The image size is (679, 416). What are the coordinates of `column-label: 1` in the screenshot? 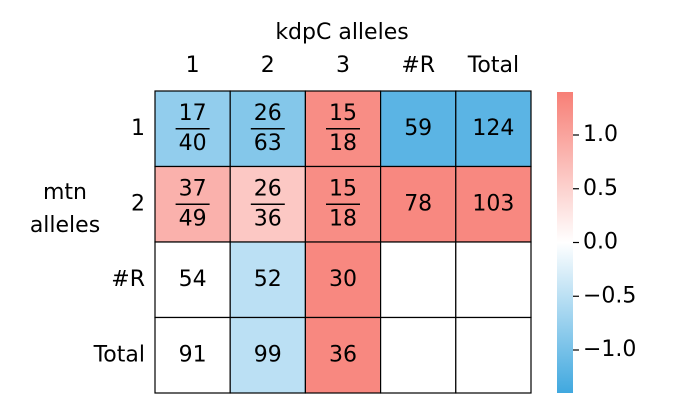 It's located at (193, 65).